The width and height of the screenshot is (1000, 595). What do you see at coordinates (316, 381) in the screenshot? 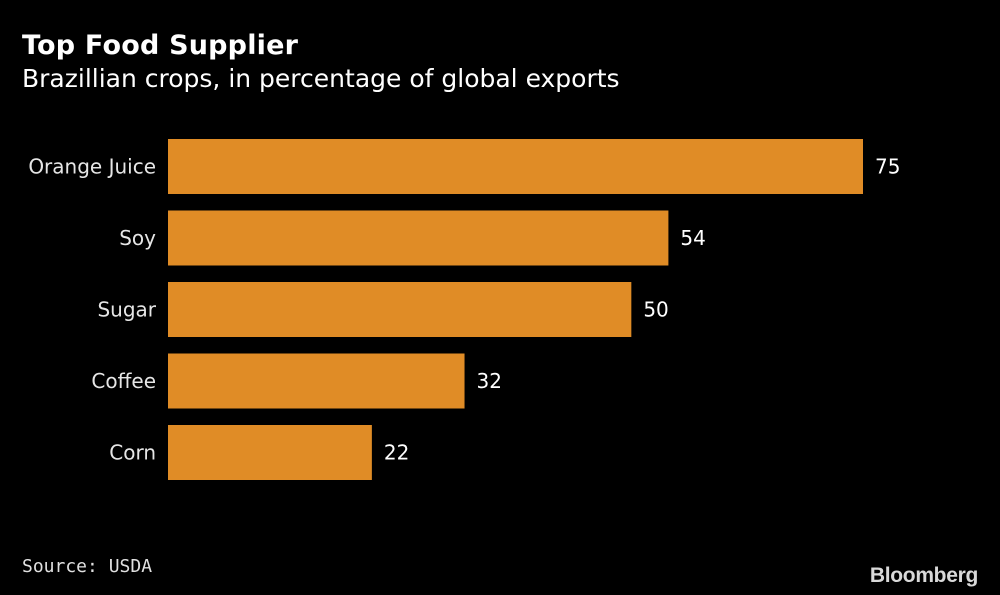
I see `bar-coffee` at bounding box center [316, 381].